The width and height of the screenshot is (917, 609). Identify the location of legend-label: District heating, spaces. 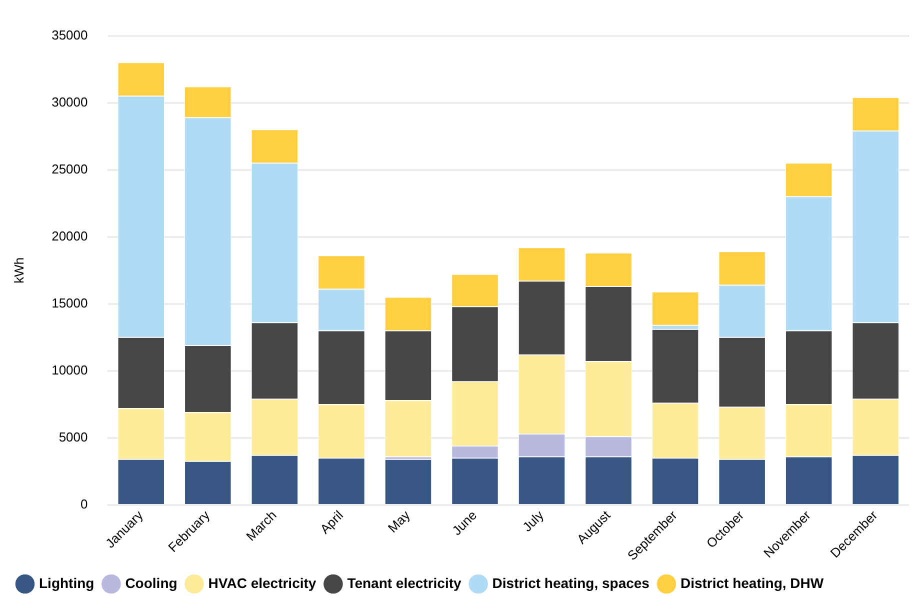
(571, 582).